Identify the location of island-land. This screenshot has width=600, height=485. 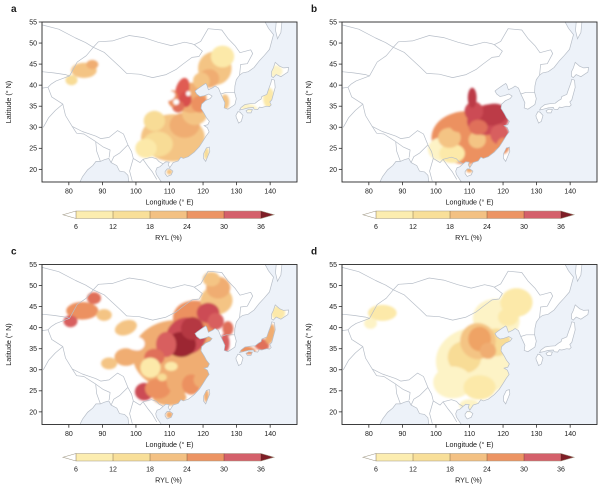
(557, 94).